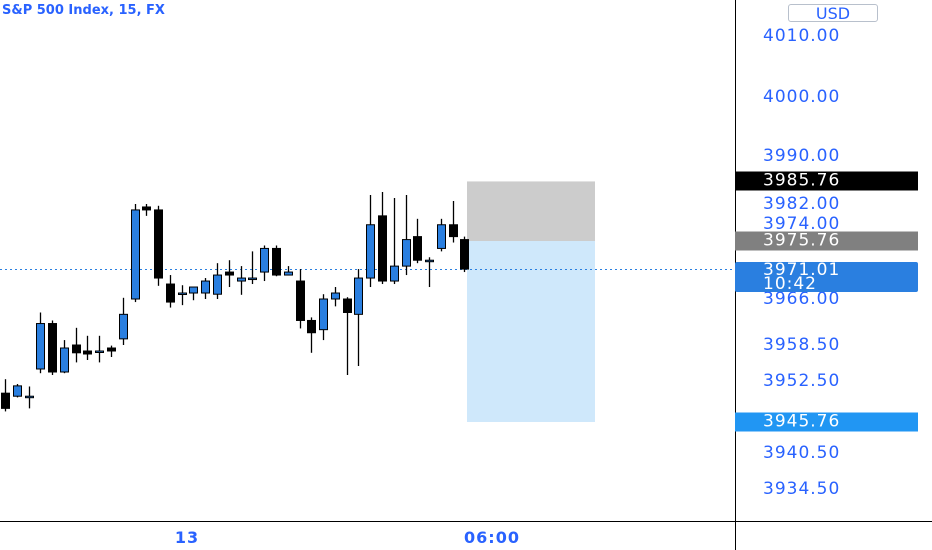 The width and height of the screenshot is (932, 550). I want to click on x-tick-label: 13, so click(187, 537).